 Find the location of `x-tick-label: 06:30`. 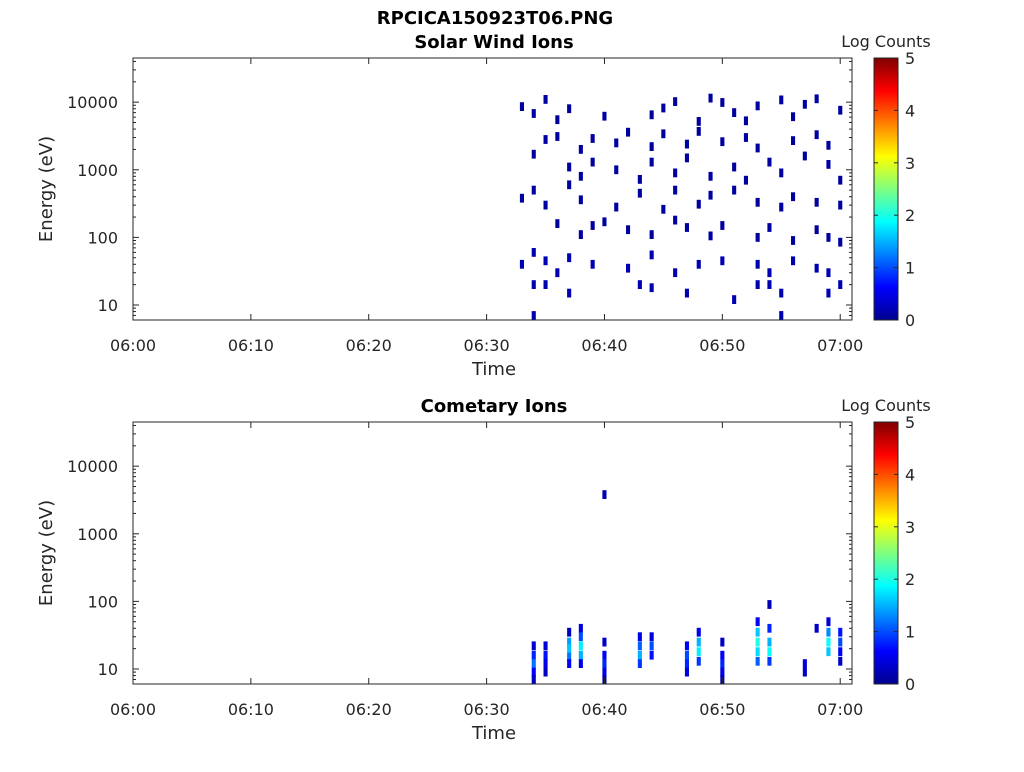

x-tick-label: 06:30 is located at coordinates (487, 709).